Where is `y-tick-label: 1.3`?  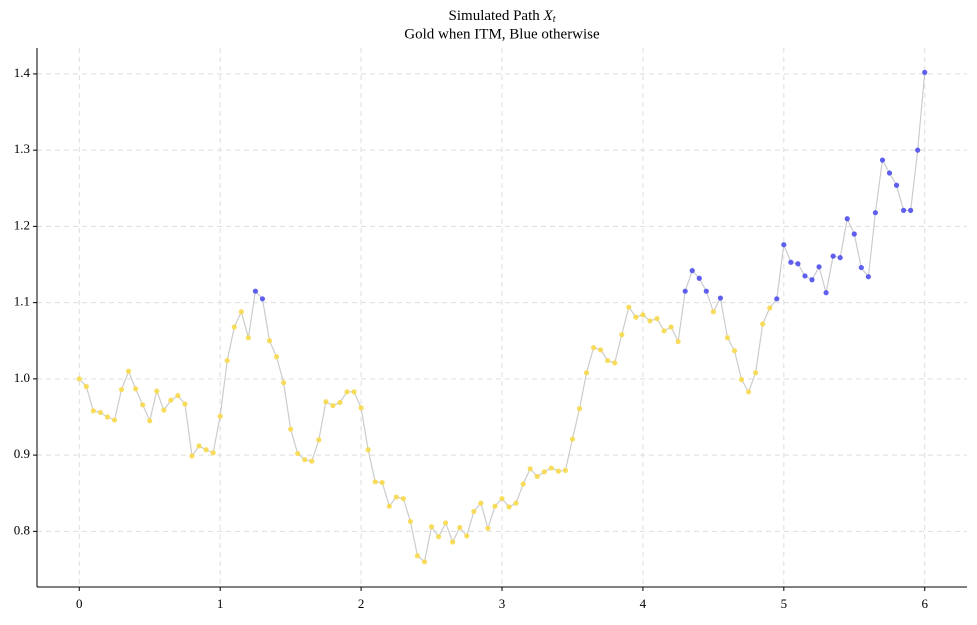
y-tick-label: 1.3 is located at coordinates (22, 148).